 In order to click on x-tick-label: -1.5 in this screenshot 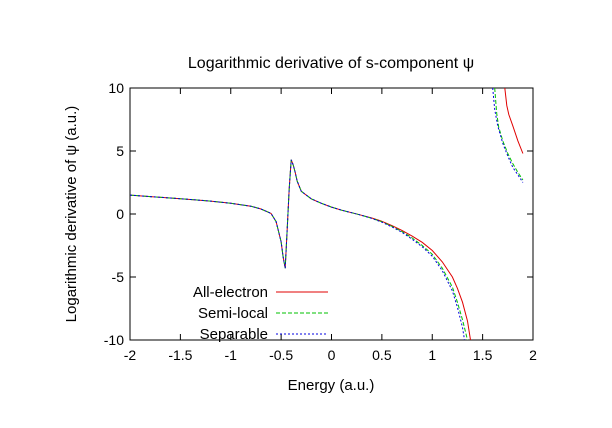, I will do `click(180, 355)`.